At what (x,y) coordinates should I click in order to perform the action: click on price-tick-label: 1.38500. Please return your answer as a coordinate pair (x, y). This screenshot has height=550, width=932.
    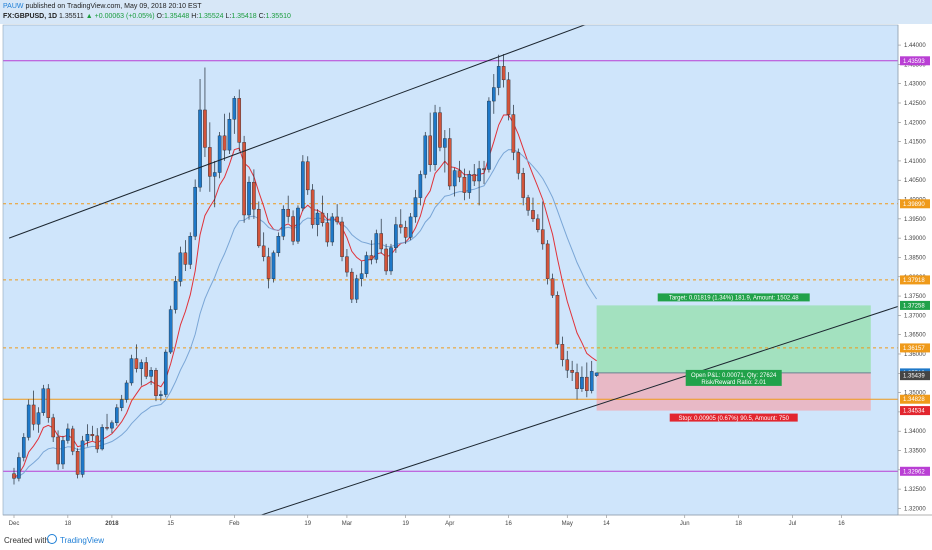
    Looking at the image, I should click on (915, 258).